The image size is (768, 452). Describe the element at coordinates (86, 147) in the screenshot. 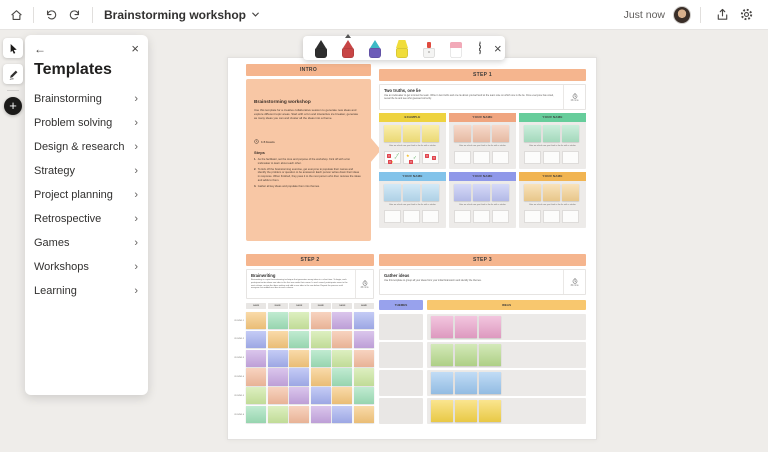

I see `sidebar-item-design-research: Design & research ›` at that location.